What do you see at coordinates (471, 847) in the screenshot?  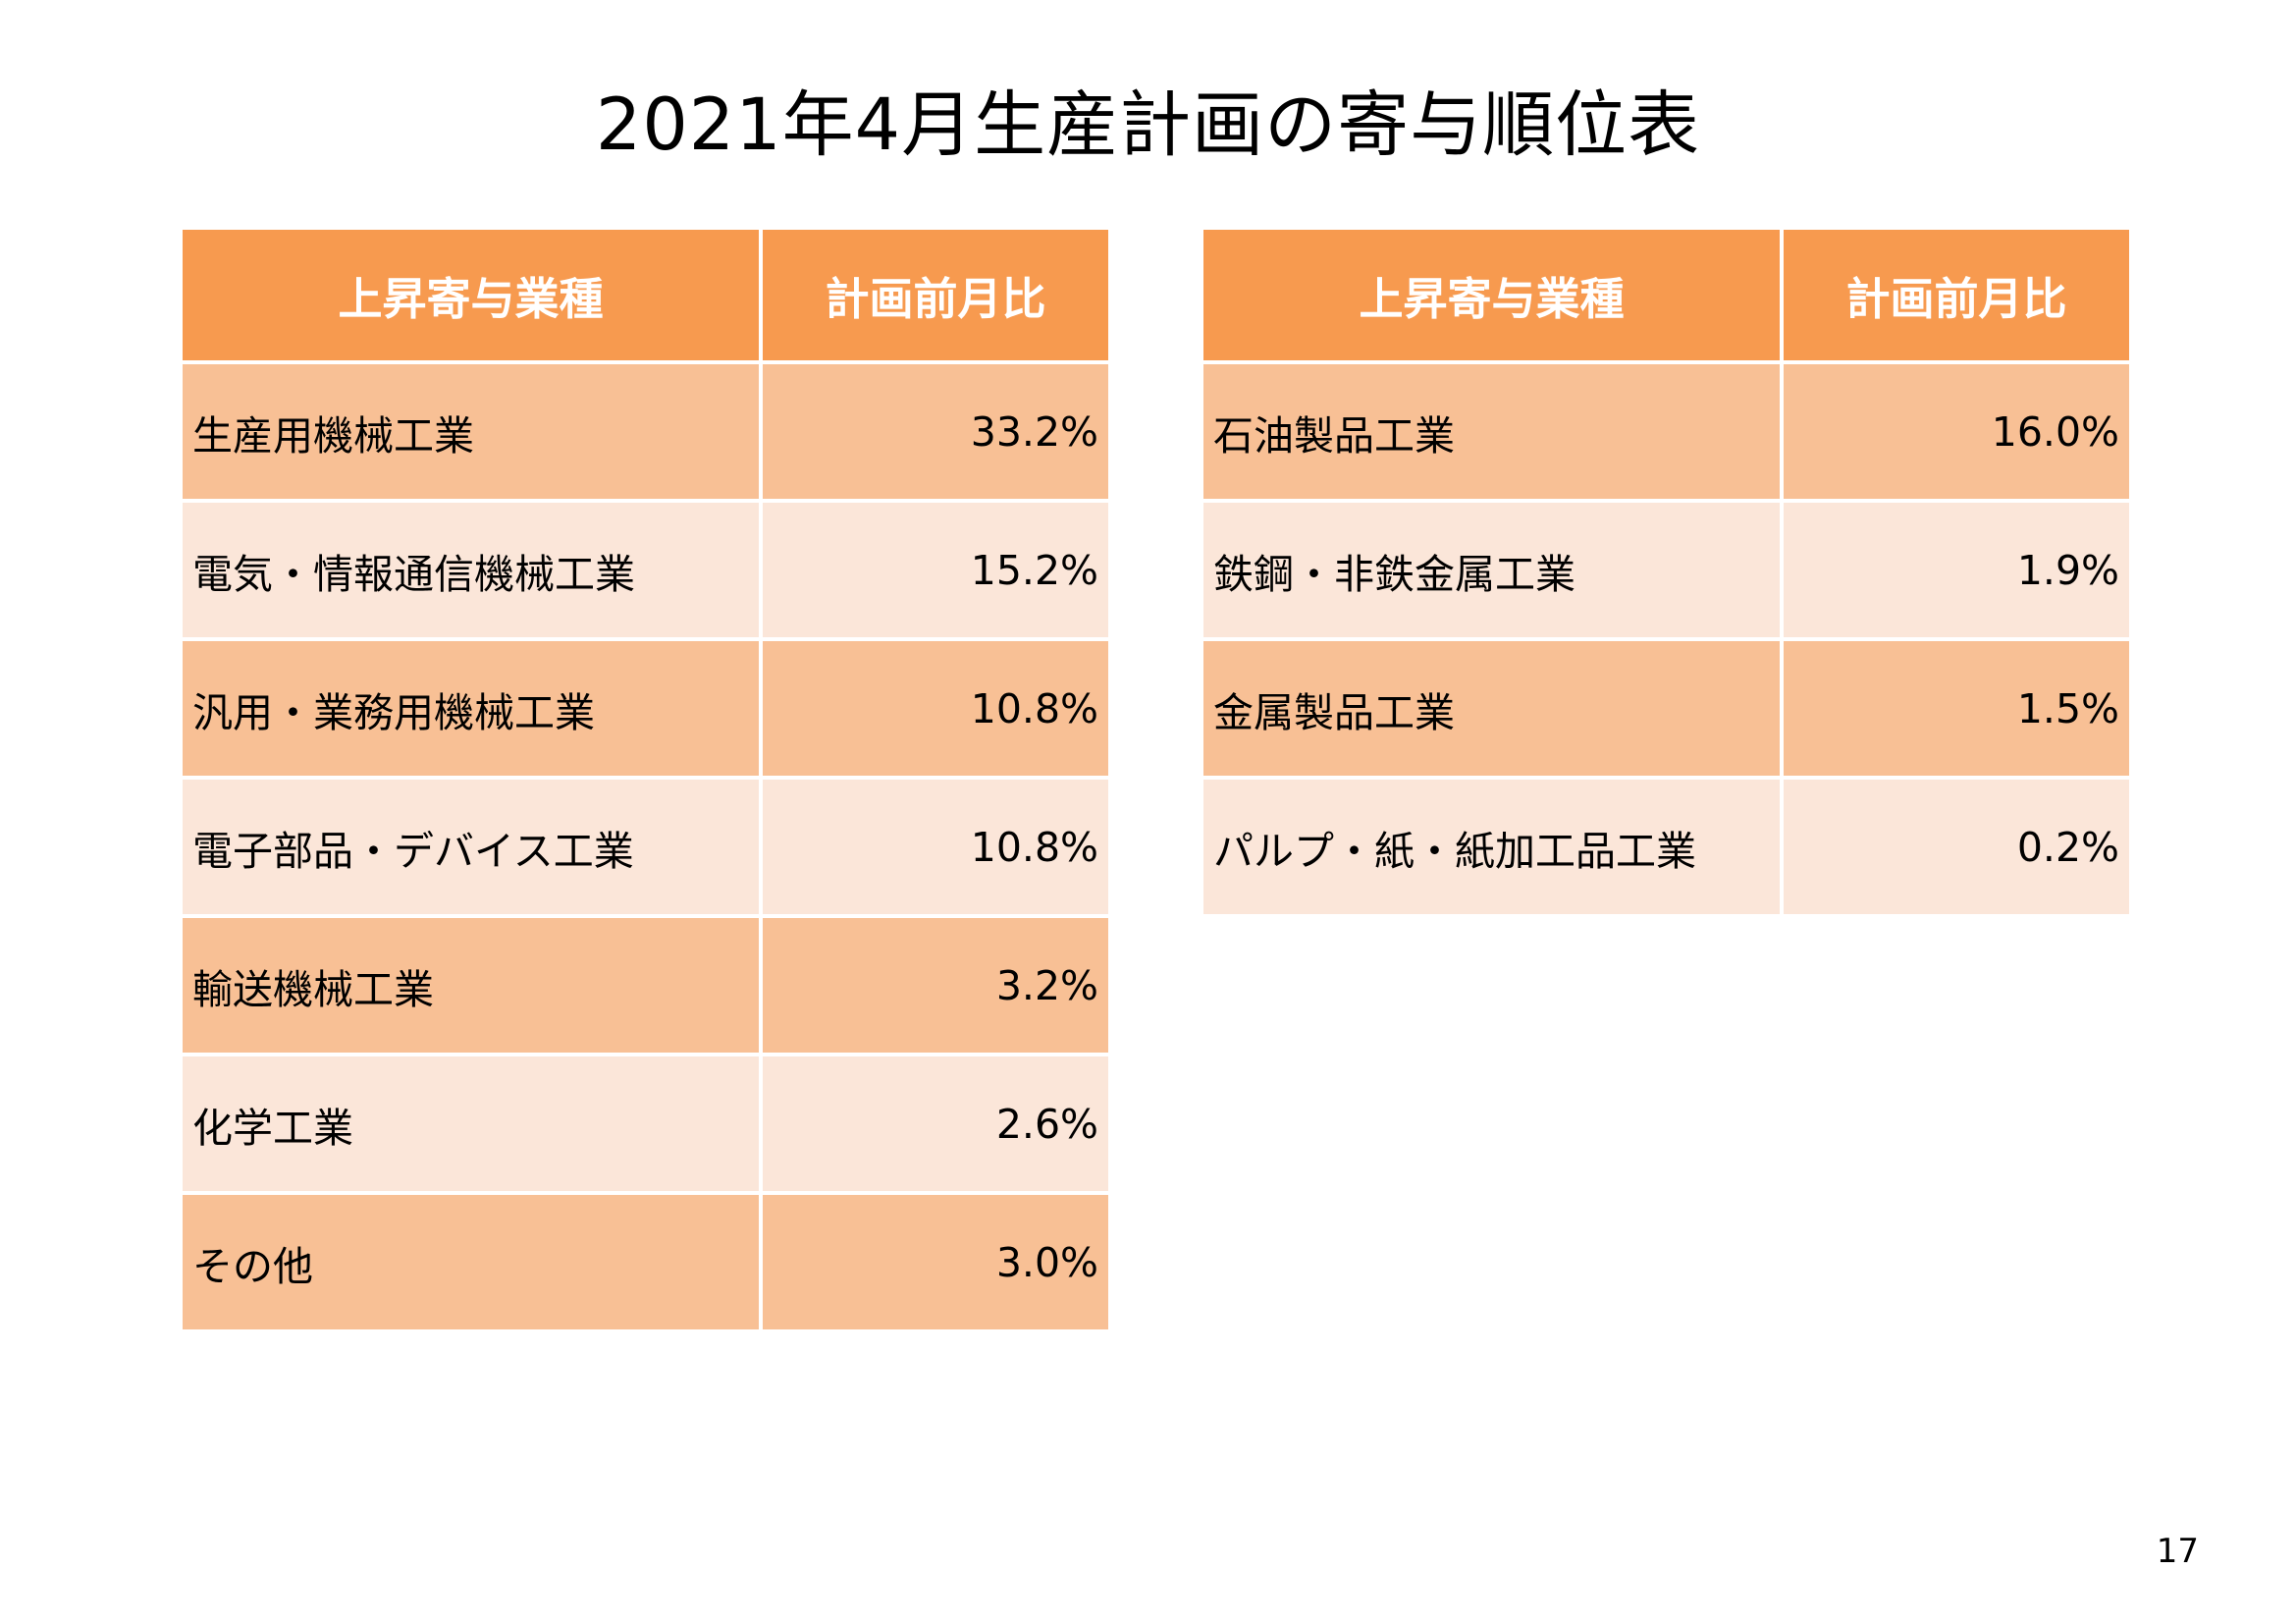 I see `industry-cell: 電子部品・デバイス工業` at bounding box center [471, 847].